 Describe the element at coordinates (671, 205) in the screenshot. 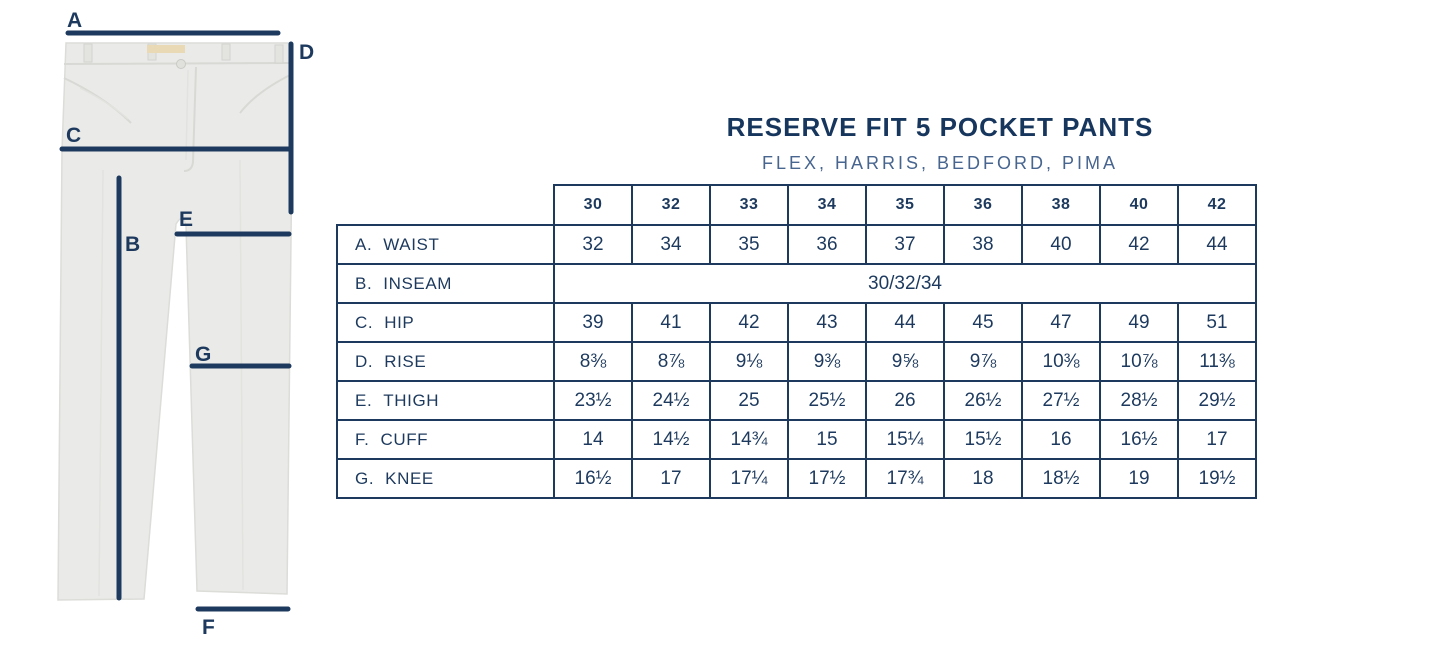

I see `size-column-header: 32` at that location.